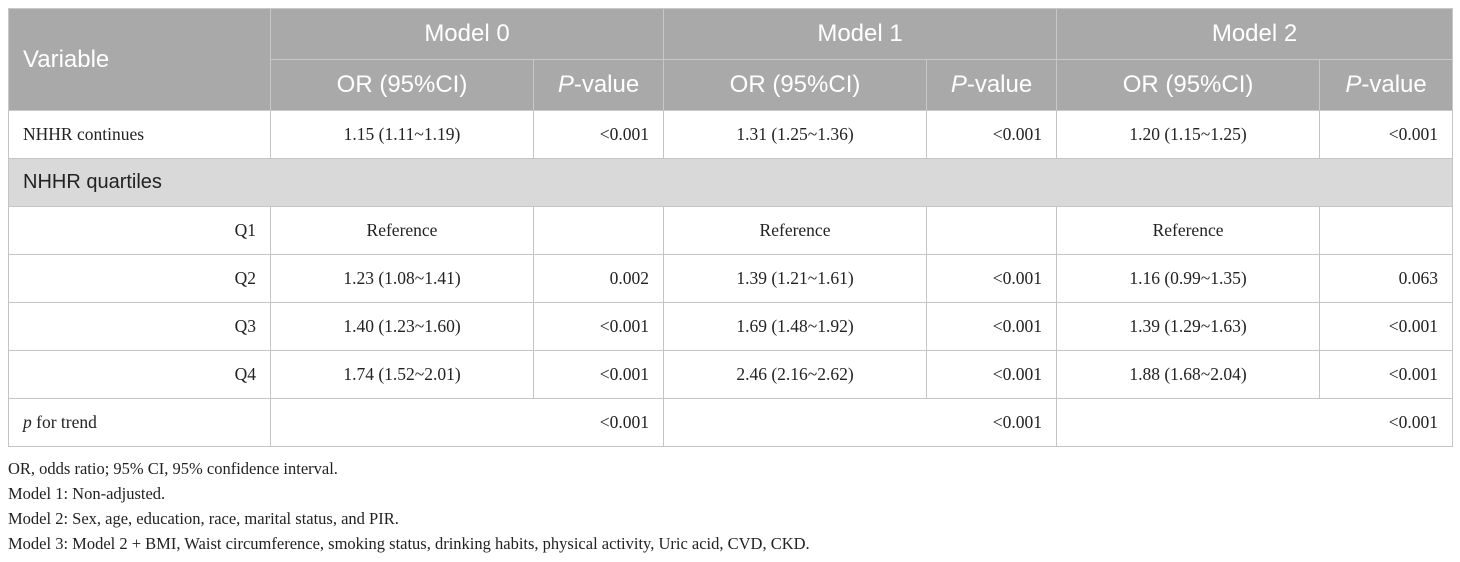  What do you see at coordinates (1188, 374) in the screenshot?
I see `or-cell: 1.88 (1.68~2.04)` at bounding box center [1188, 374].